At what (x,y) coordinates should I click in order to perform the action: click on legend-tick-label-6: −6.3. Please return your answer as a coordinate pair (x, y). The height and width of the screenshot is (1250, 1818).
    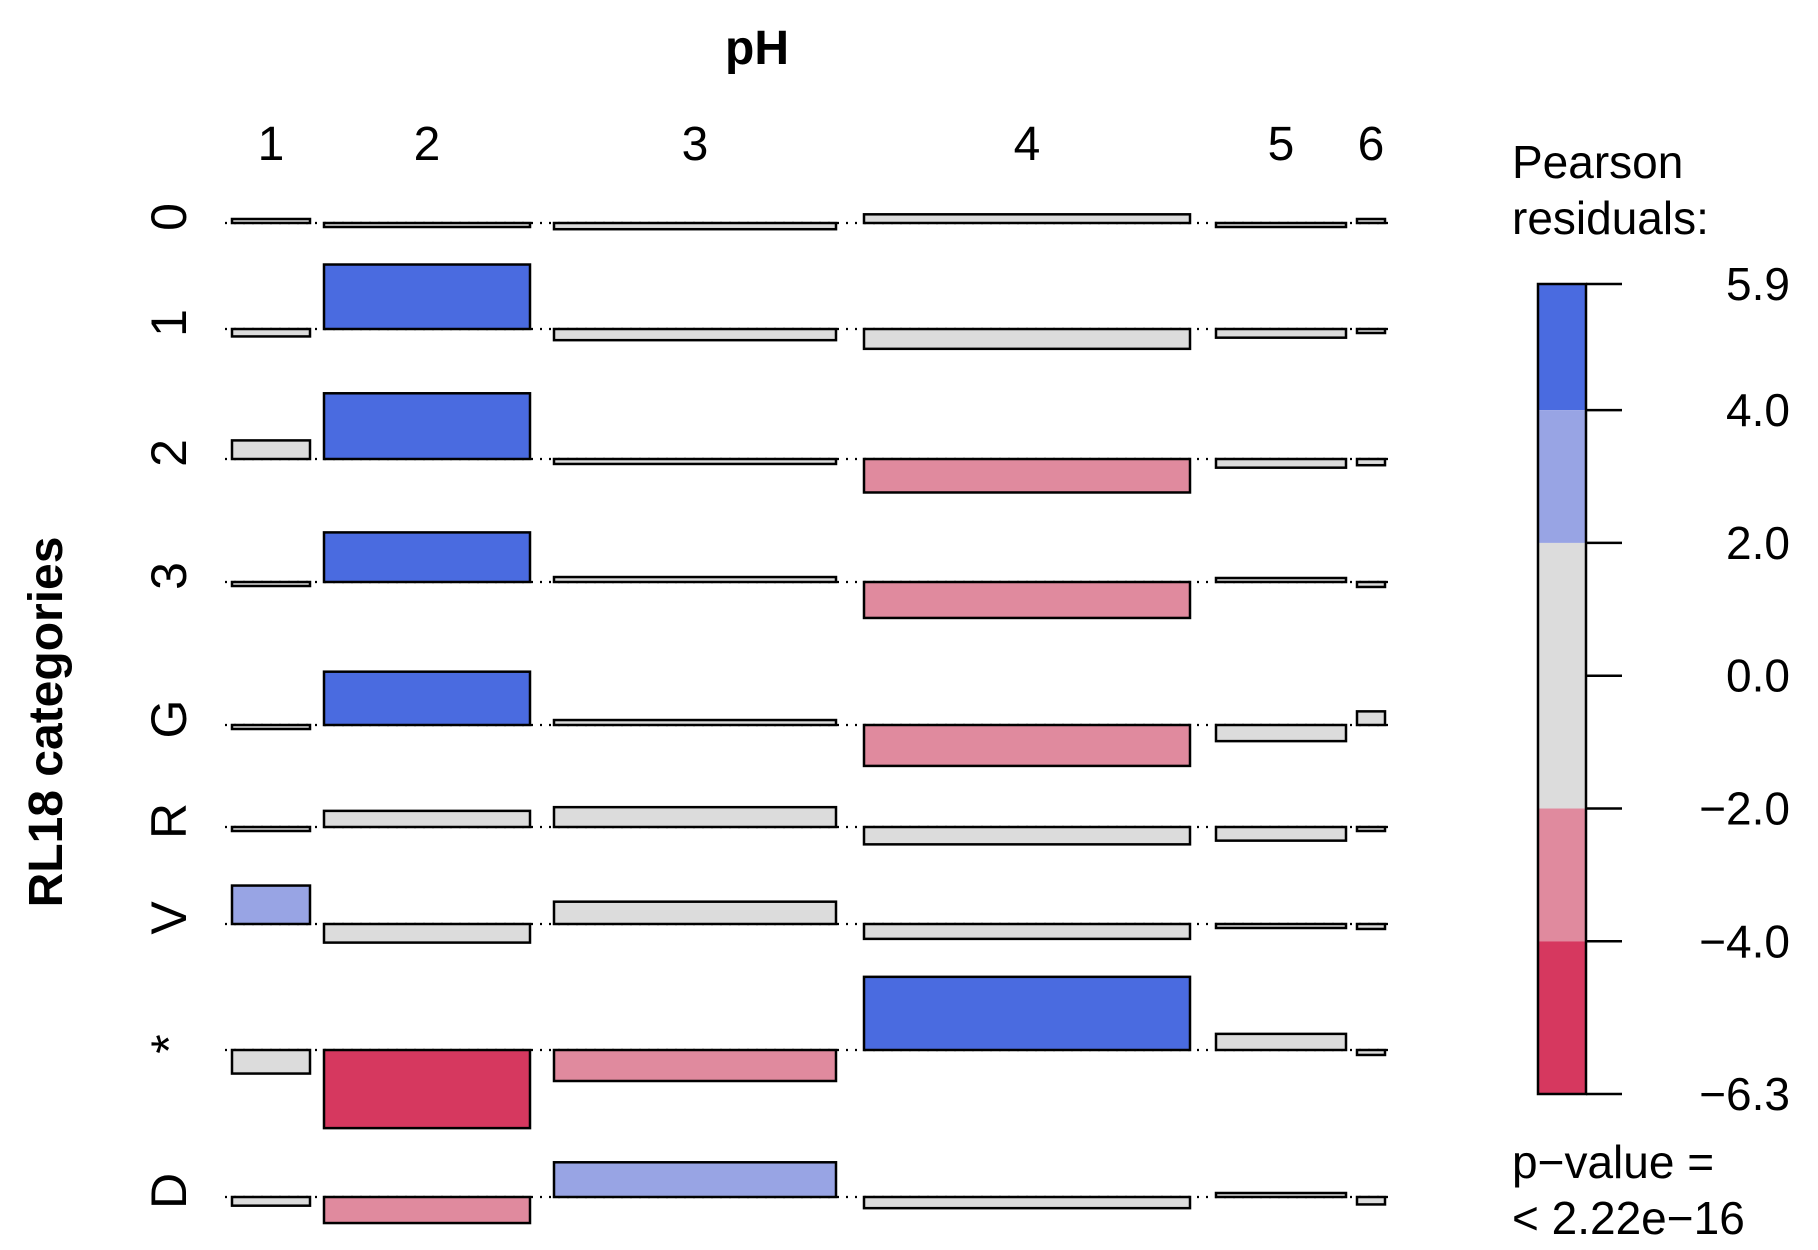
    Looking at the image, I should click on (1744, 1094).